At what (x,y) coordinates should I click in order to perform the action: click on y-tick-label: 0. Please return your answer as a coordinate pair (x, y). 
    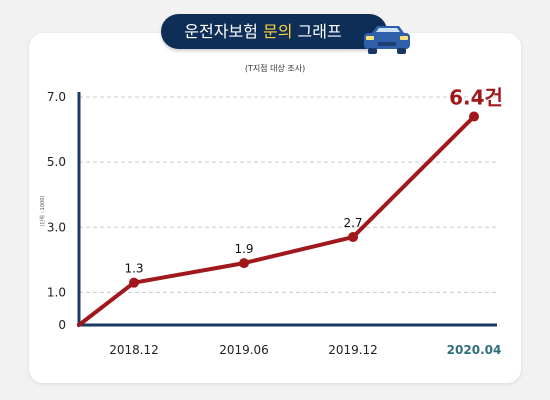
    Looking at the image, I should click on (62, 325).